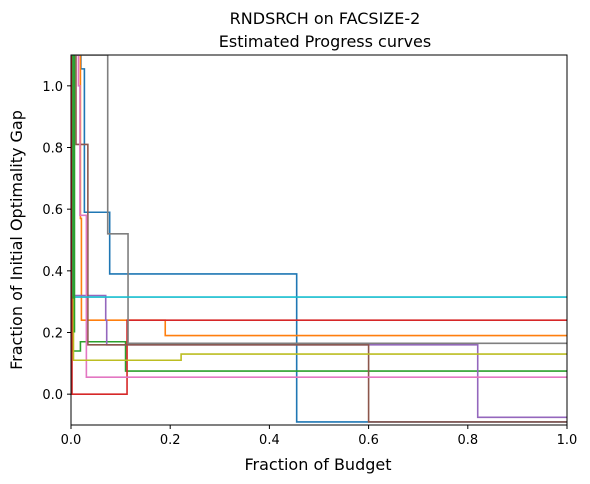  What do you see at coordinates (52, 210) in the screenshot?
I see `y-tick-label: 0.6` at bounding box center [52, 210].